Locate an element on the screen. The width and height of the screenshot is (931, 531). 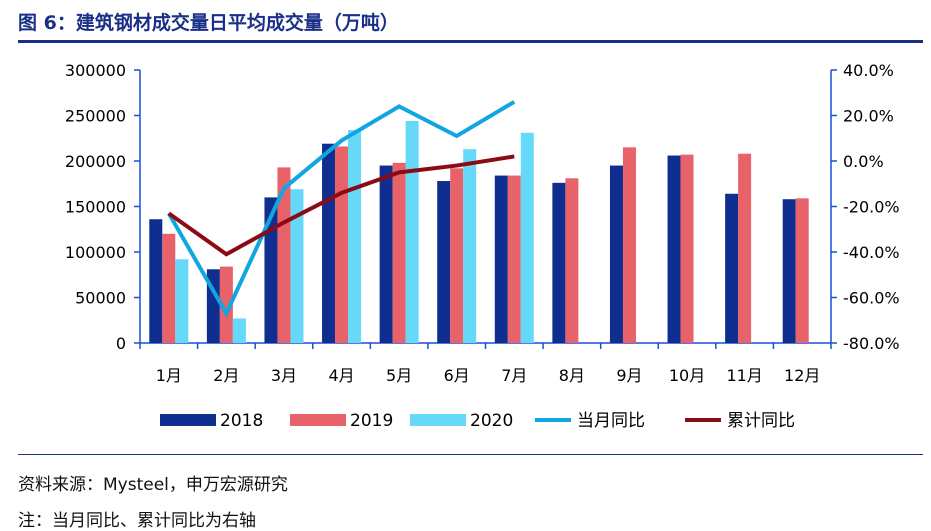
bar-2020-3月 is located at coordinates (297, 266).